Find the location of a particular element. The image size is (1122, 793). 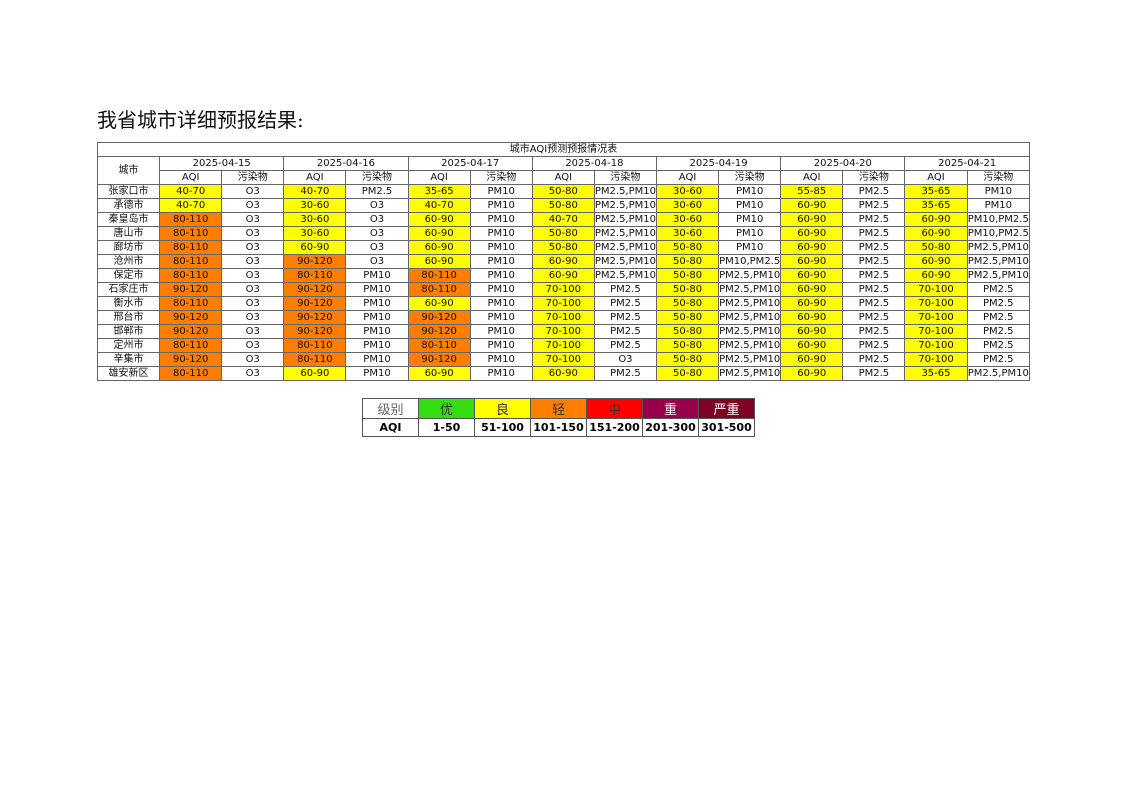

date: 2025-04-19 is located at coordinates (718, 163).